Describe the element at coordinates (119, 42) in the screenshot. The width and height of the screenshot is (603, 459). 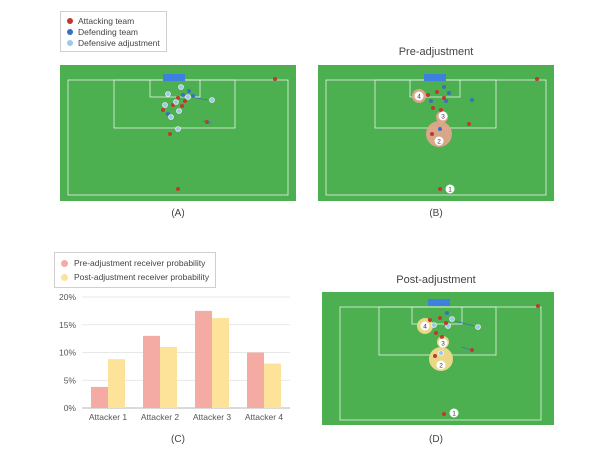
I see `legend-label: Defensive adjustment` at that location.